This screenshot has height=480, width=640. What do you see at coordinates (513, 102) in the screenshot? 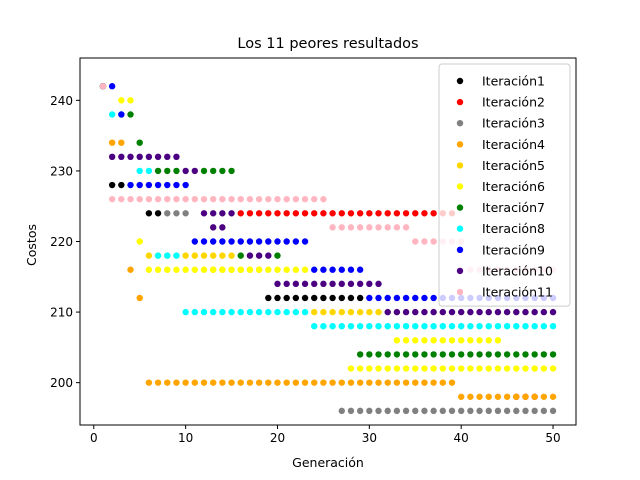
I see `legend-label: Iteración2` at bounding box center [513, 102].